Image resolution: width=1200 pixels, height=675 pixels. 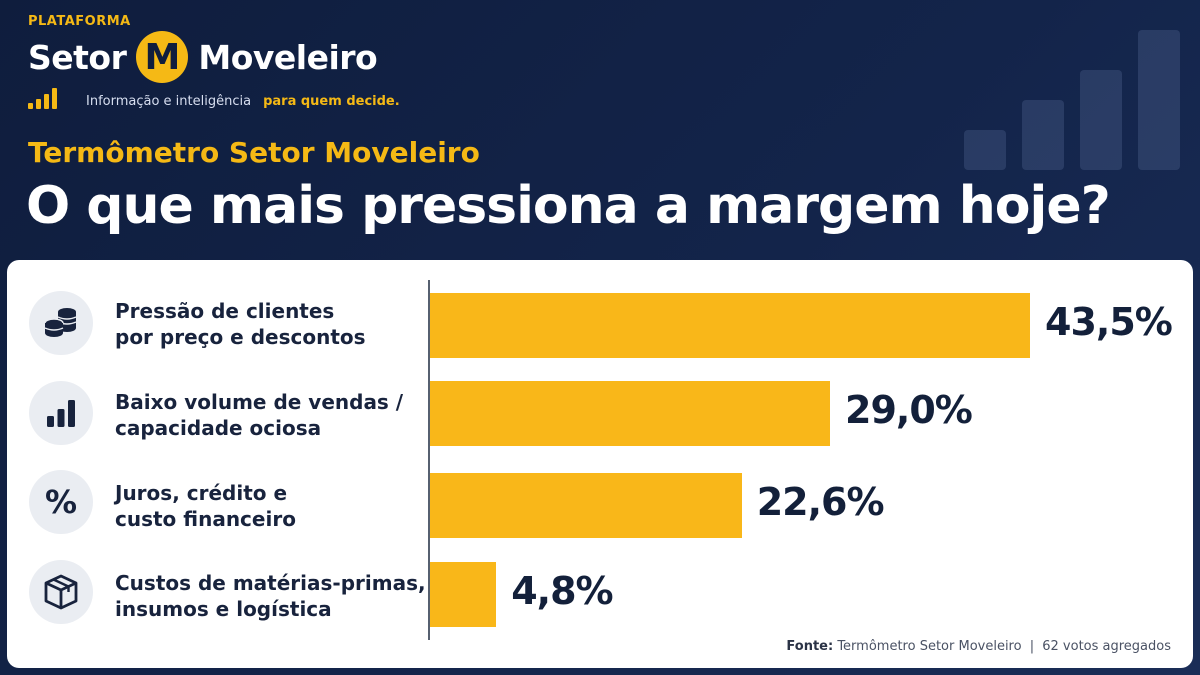 I want to click on category-label-line2: capacidade ociosa, so click(x=218, y=428).